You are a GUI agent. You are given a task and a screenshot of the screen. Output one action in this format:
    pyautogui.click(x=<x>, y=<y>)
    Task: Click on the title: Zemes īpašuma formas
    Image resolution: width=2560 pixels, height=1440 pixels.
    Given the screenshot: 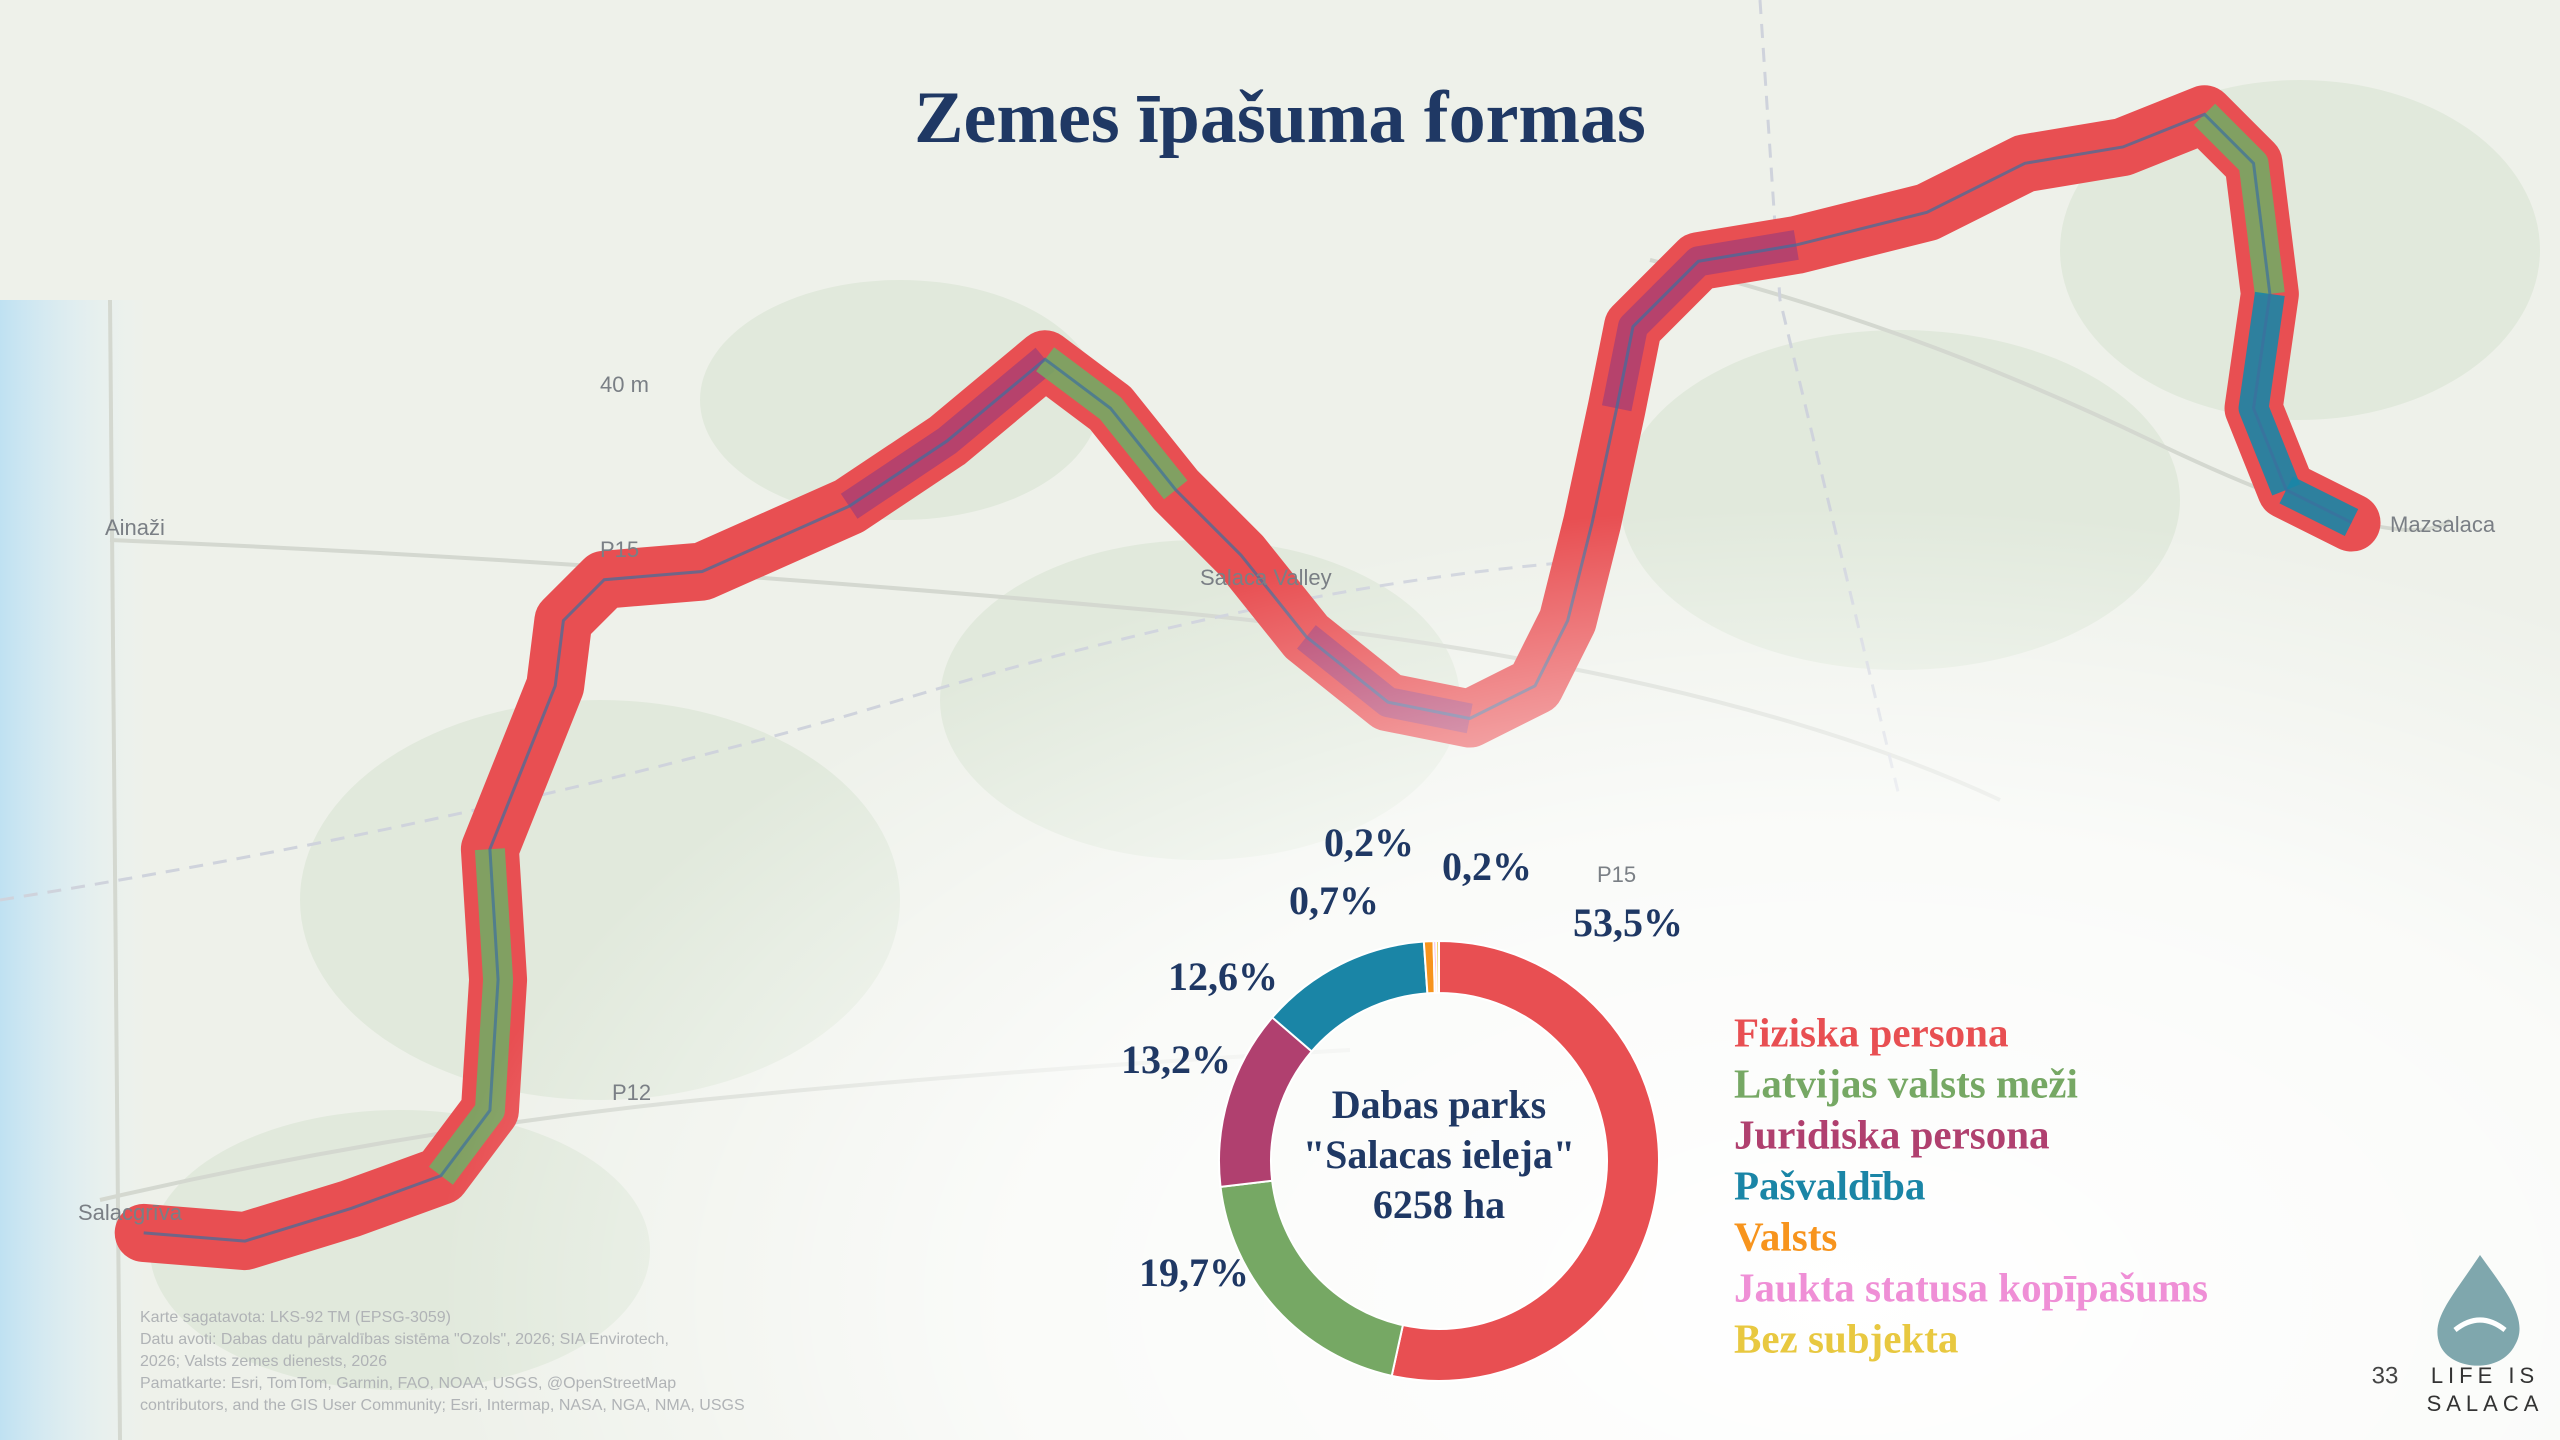 What is the action you would take?
    pyautogui.click(x=1280, y=118)
    